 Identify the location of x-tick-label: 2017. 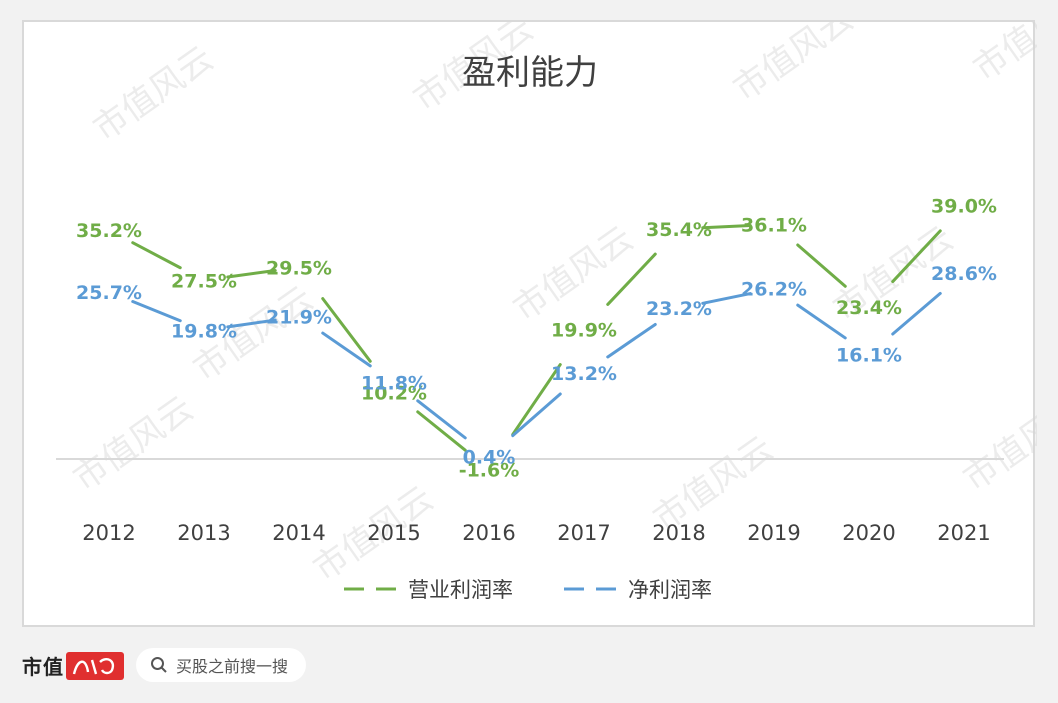
(583, 533).